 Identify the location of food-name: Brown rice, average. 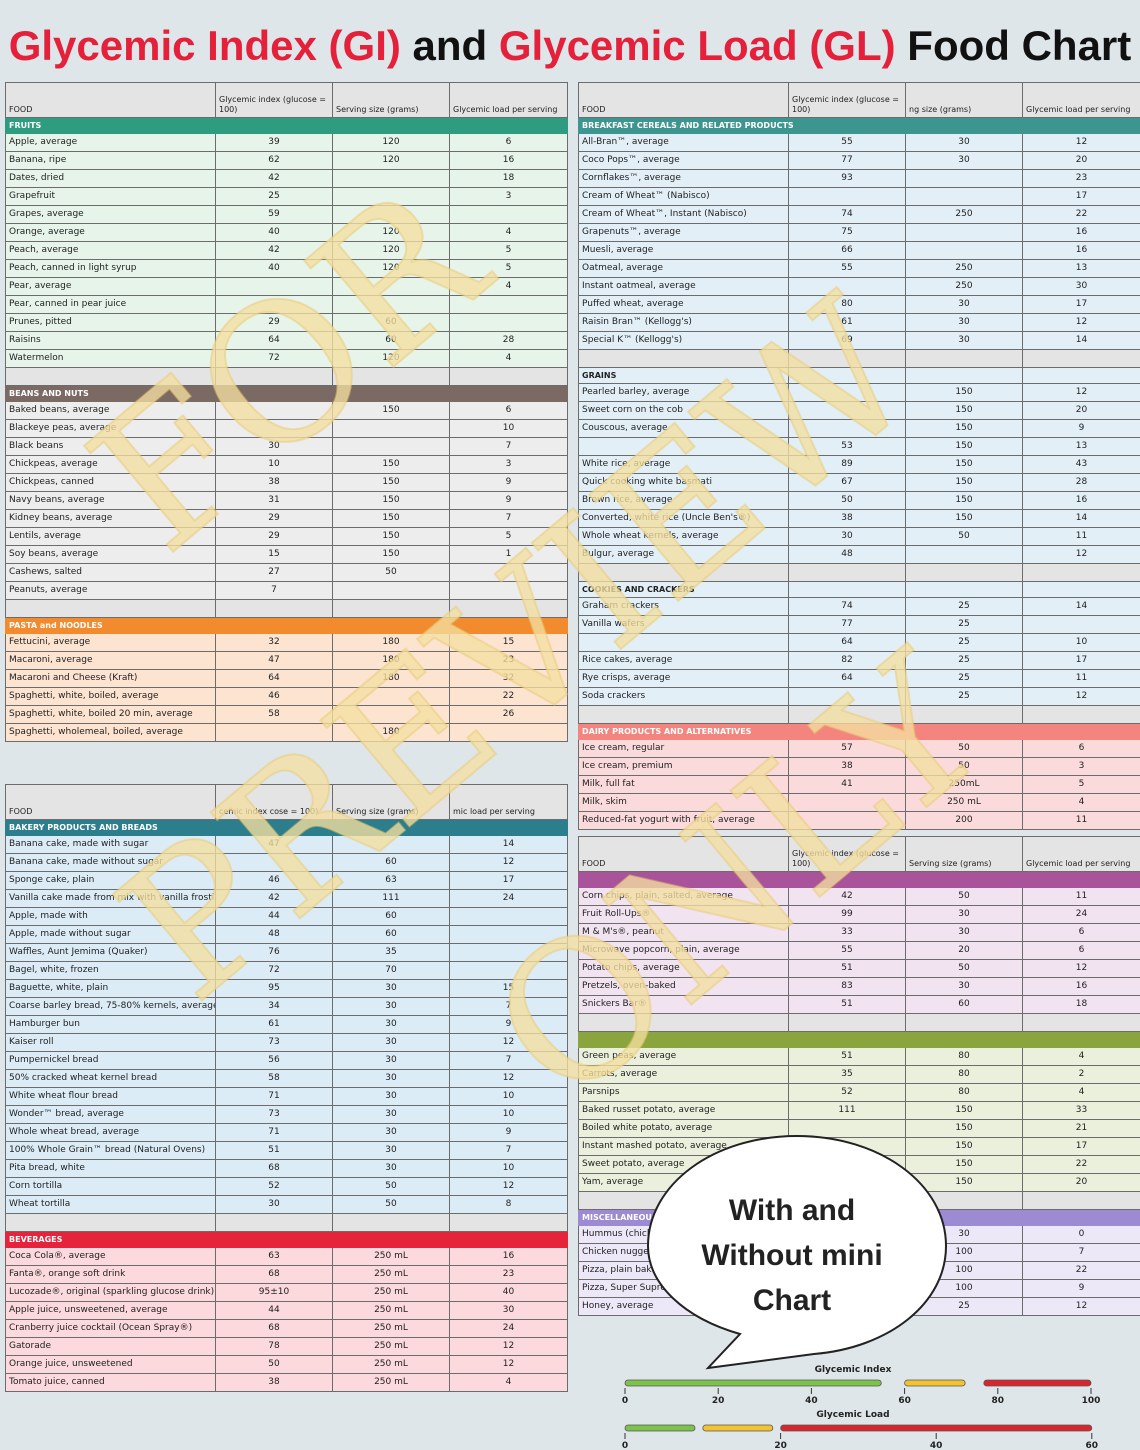
(683, 500).